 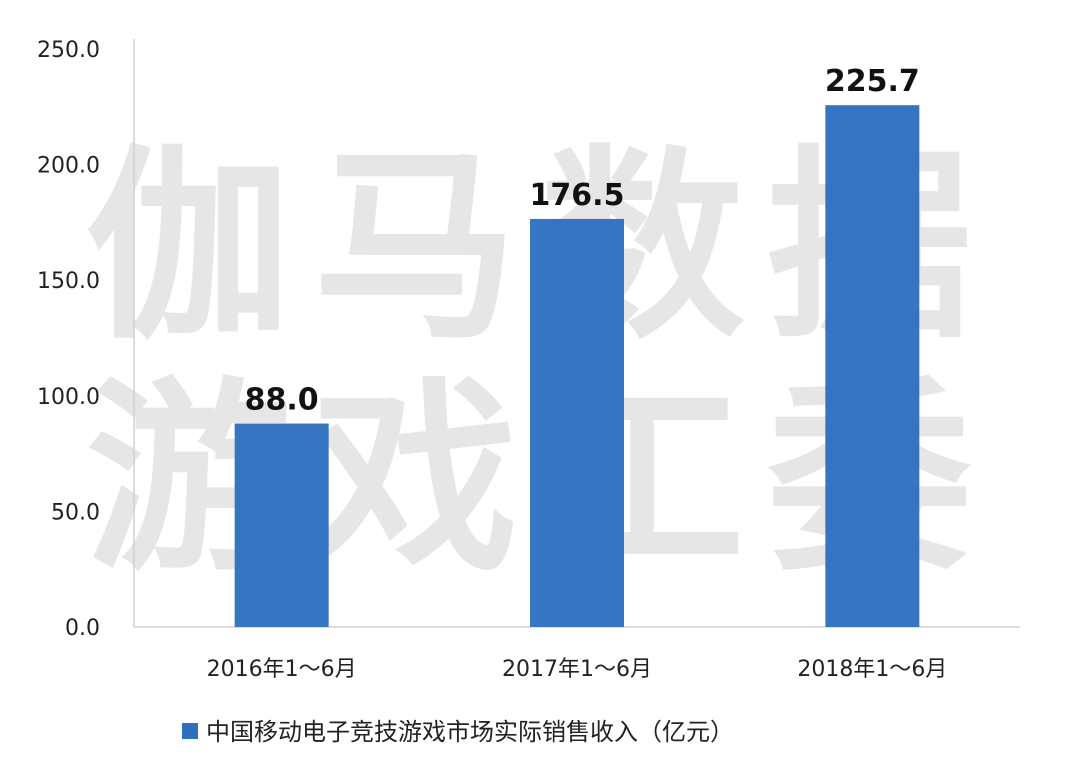 I want to click on x-category-label: 2016年1～6月, so click(x=282, y=669).